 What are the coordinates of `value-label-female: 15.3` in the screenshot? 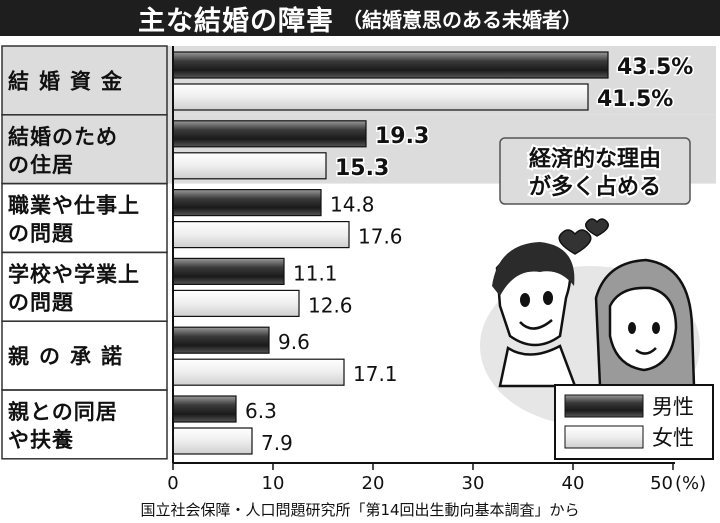 It's located at (362, 168).